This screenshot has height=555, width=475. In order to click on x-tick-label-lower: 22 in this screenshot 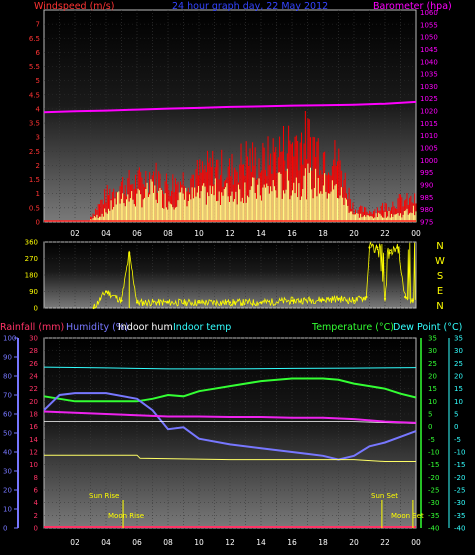, I will do `click(385, 542)`.